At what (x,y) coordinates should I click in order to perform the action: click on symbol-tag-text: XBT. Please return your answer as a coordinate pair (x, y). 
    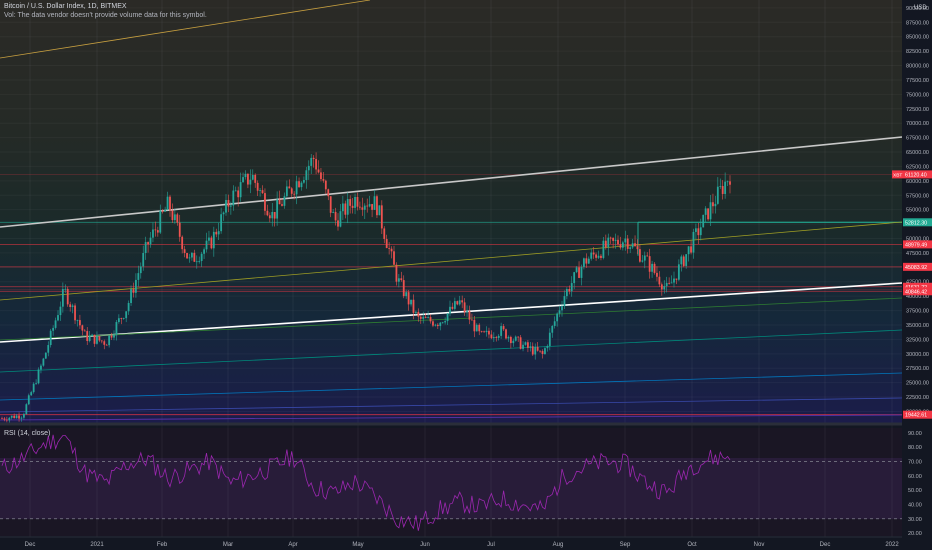
    Looking at the image, I should click on (897, 175).